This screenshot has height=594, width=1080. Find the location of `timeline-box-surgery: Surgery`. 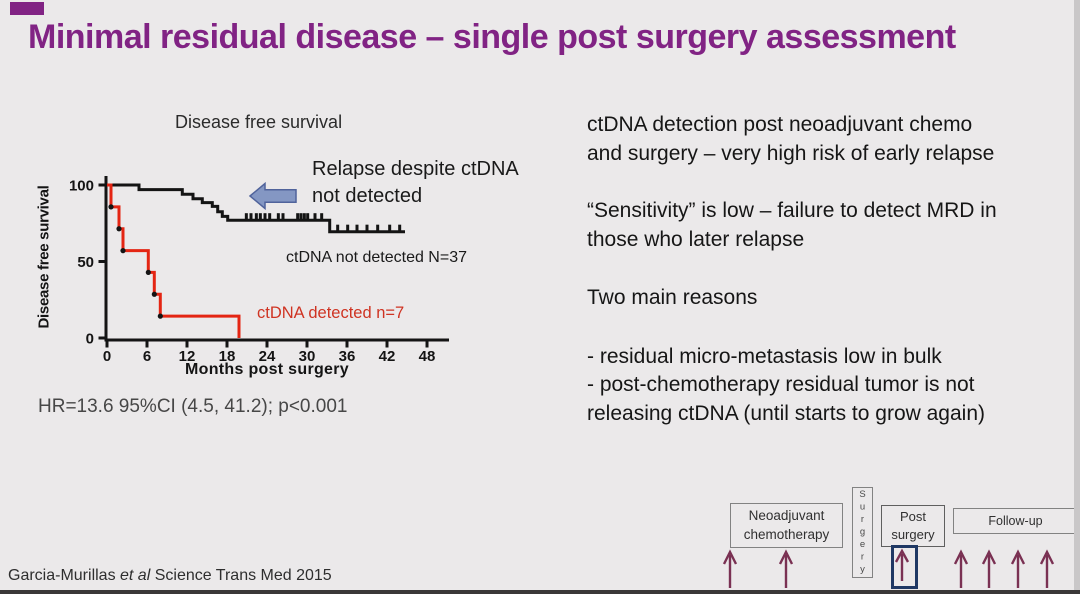

timeline-box-surgery: Surgery is located at coordinates (862, 532).